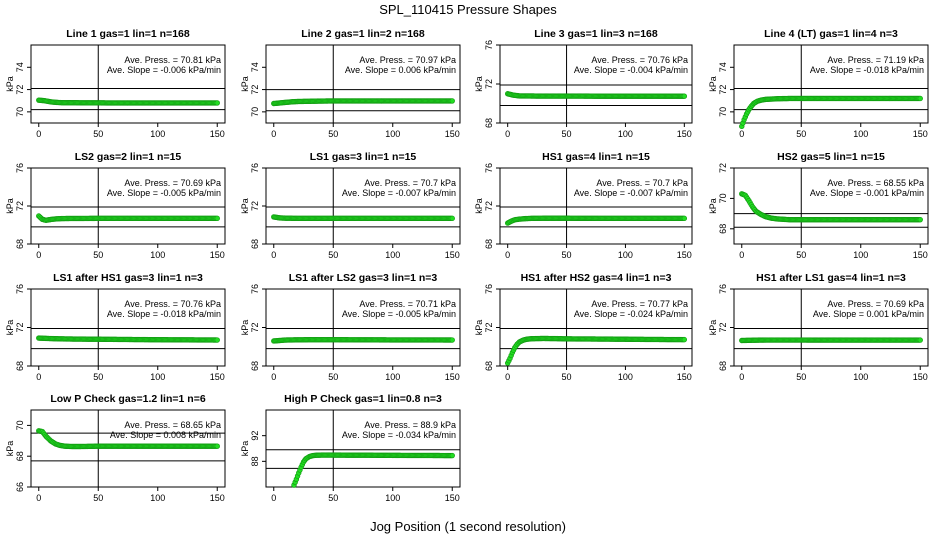  I want to click on panel-10-xtick-label-100: 100, so click(392, 377).